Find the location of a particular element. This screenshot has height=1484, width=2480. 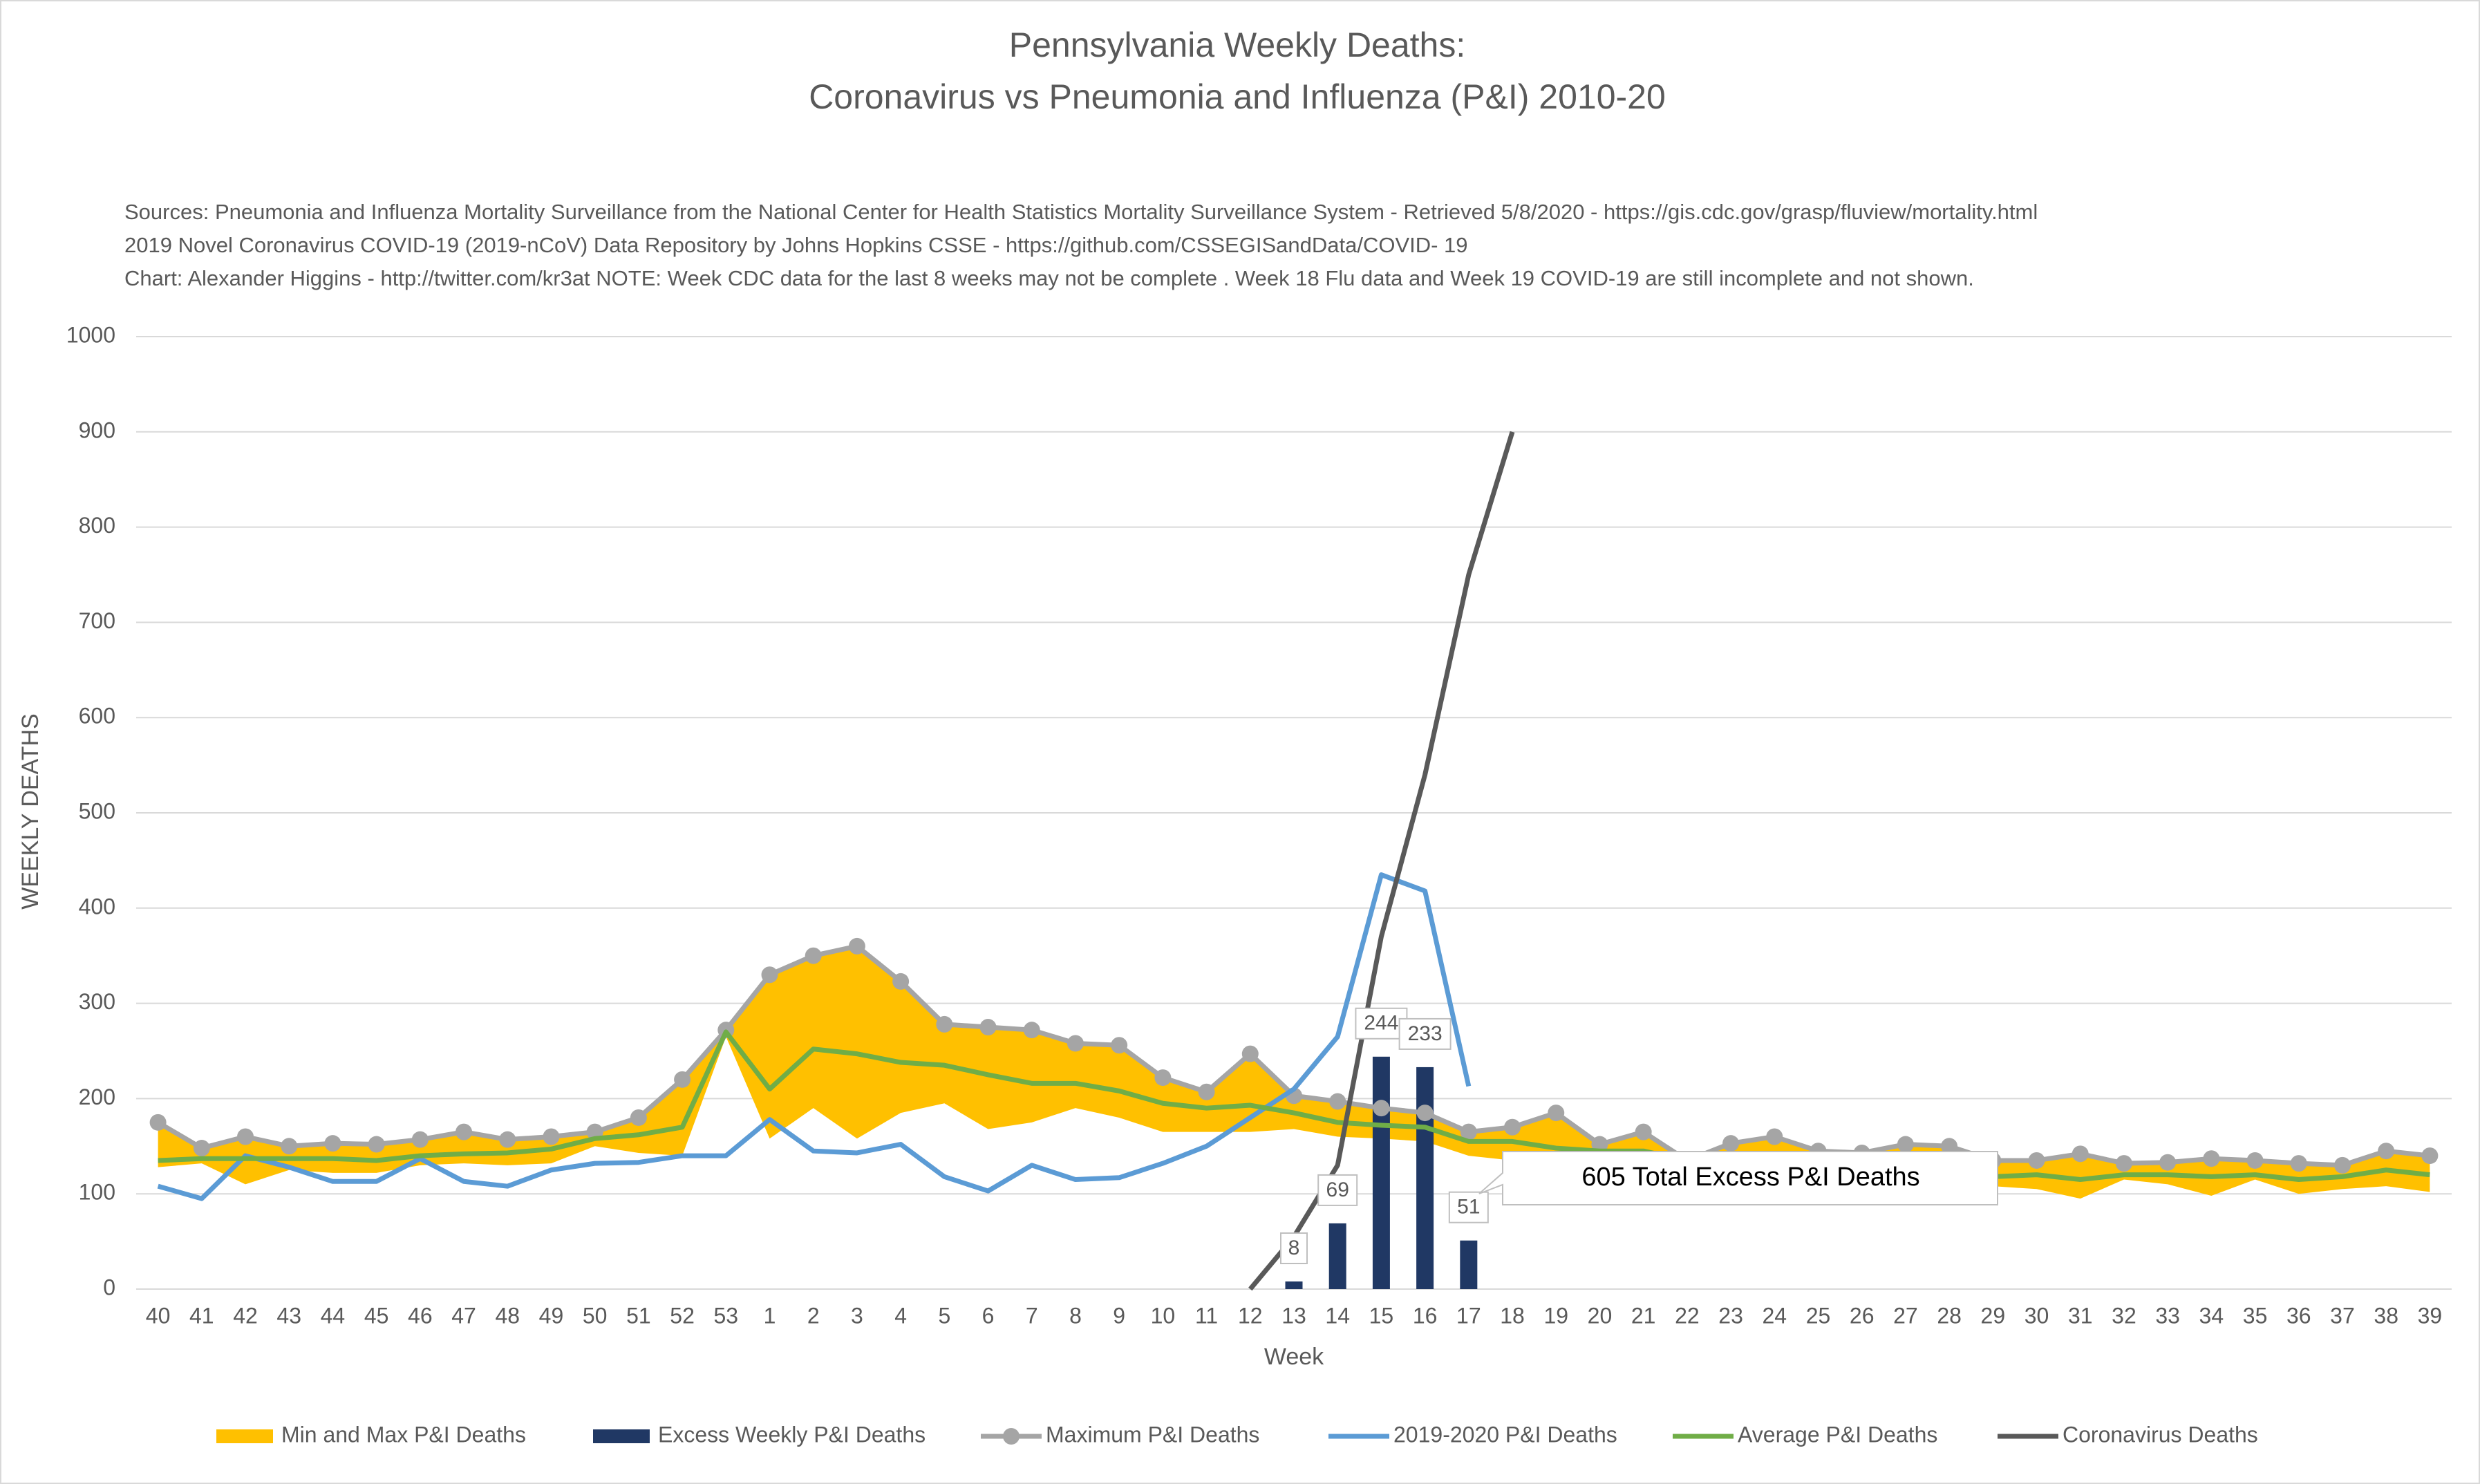

x-tick-label: 29 is located at coordinates (1993, 1315).